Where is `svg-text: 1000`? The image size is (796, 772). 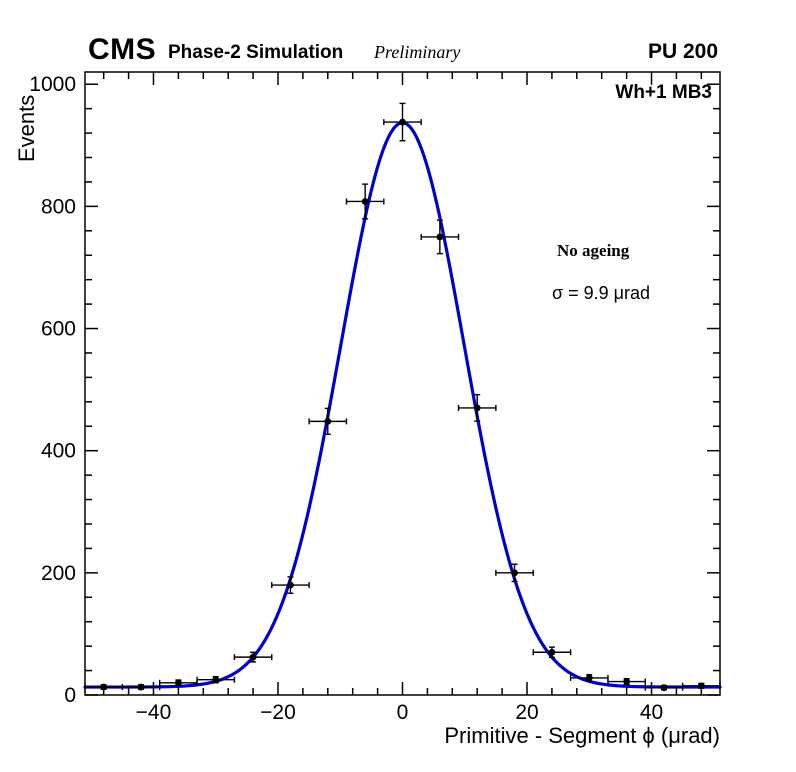
svg-text: 1000 is located at coordinates (52, 84).